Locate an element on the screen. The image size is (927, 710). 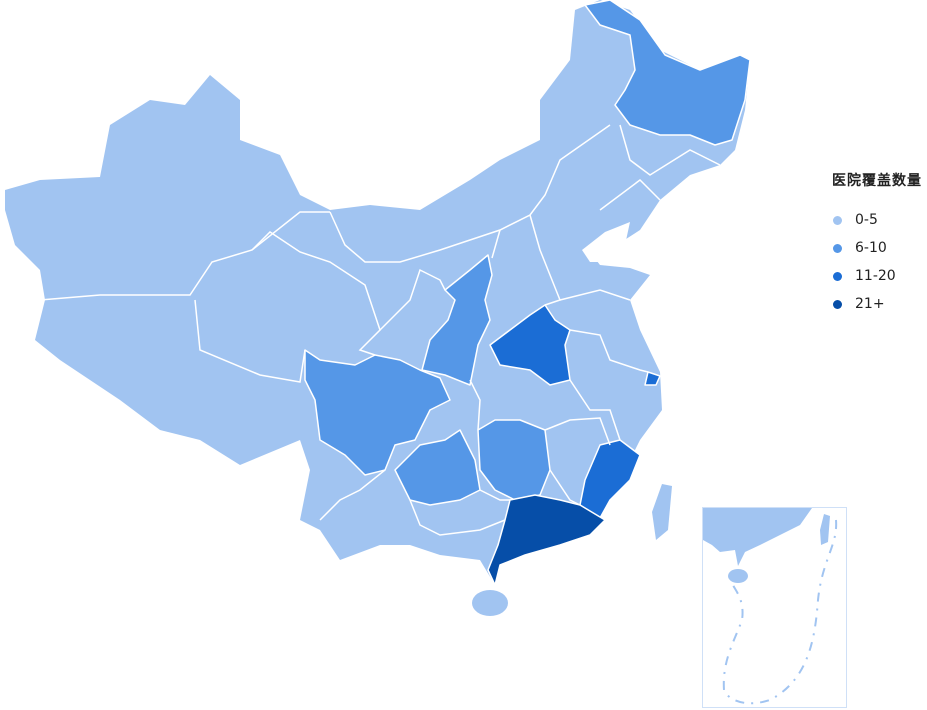
region-shaanxi is located at coordinates (457, 320).